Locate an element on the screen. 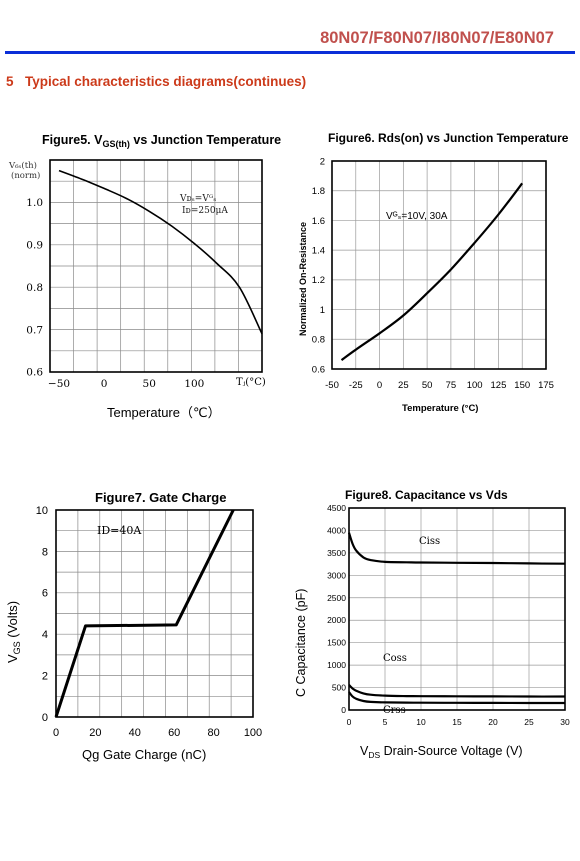 The image size is (580, 861). fig8-xtick-label: 20 is located at coordinates (493, 722).